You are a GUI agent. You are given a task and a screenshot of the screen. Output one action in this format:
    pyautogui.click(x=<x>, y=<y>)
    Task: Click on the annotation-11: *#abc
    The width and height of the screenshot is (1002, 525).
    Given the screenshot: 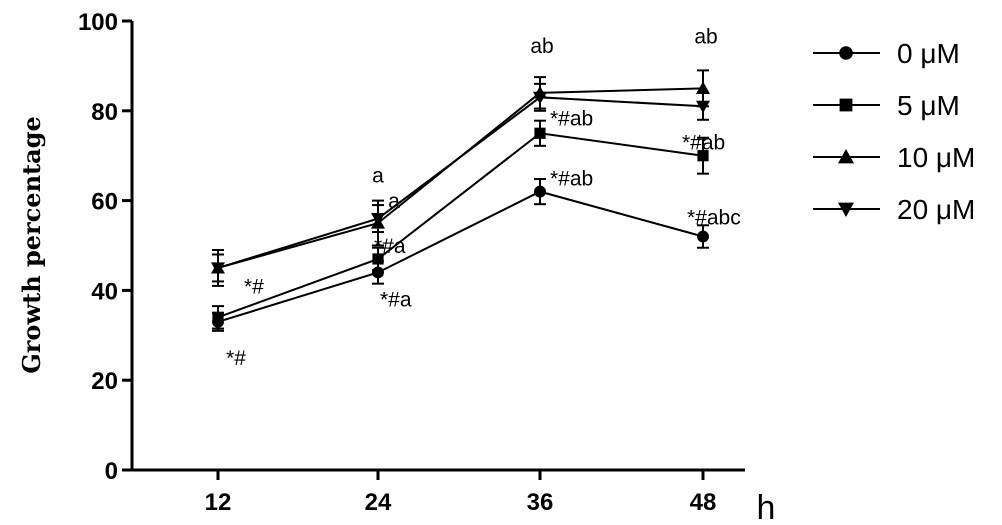 What is the action you would take?
    pyautogui.click(x=714, y=218)
    